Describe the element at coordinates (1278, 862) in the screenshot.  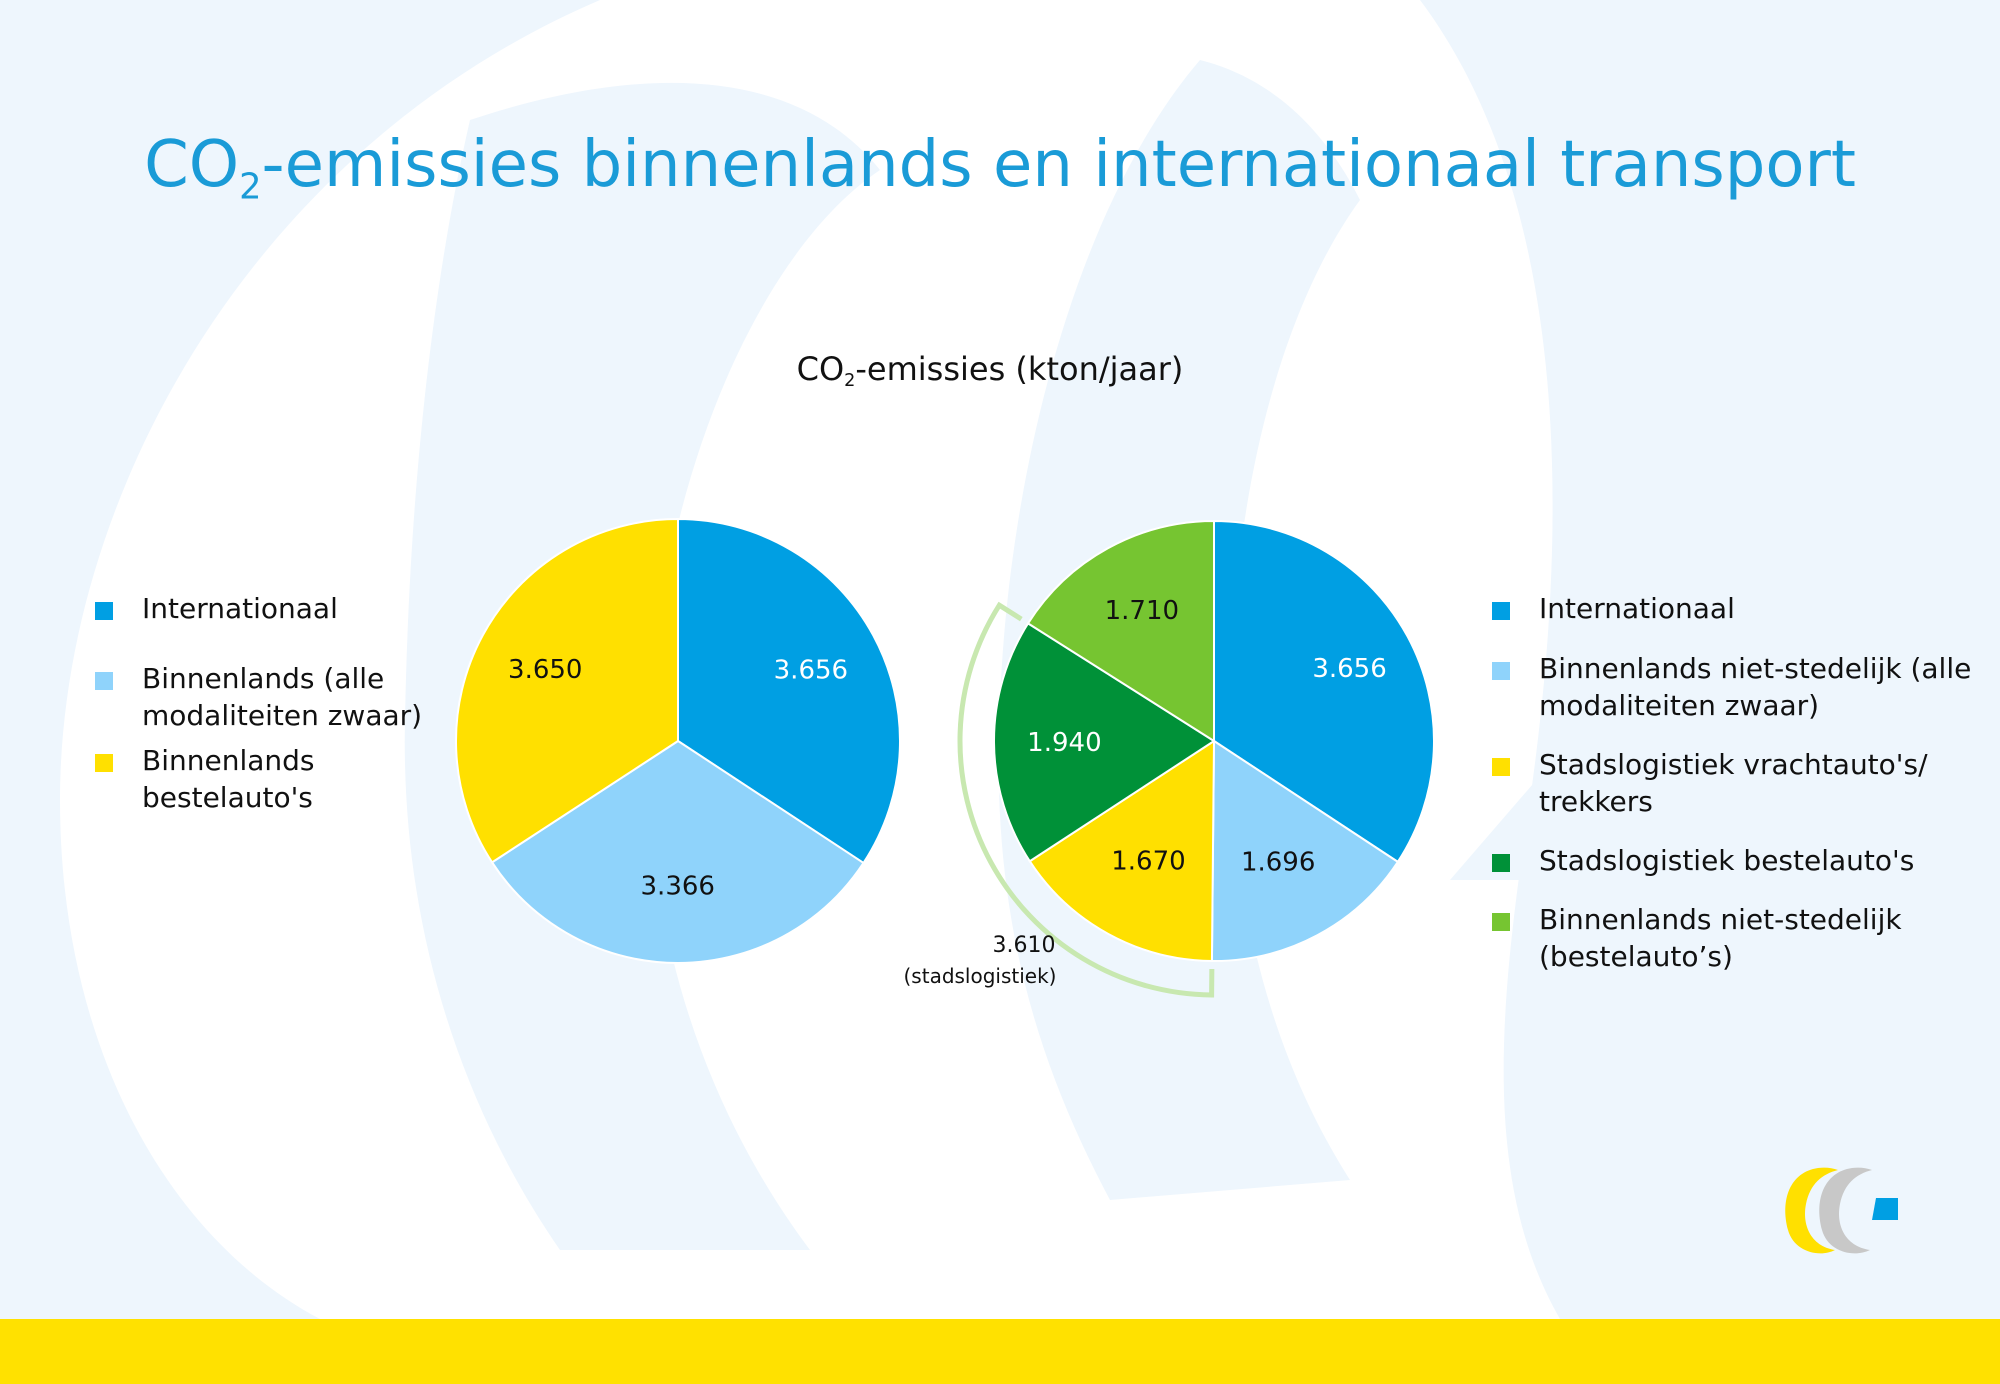
I see `data-label: 1.696` at that location.